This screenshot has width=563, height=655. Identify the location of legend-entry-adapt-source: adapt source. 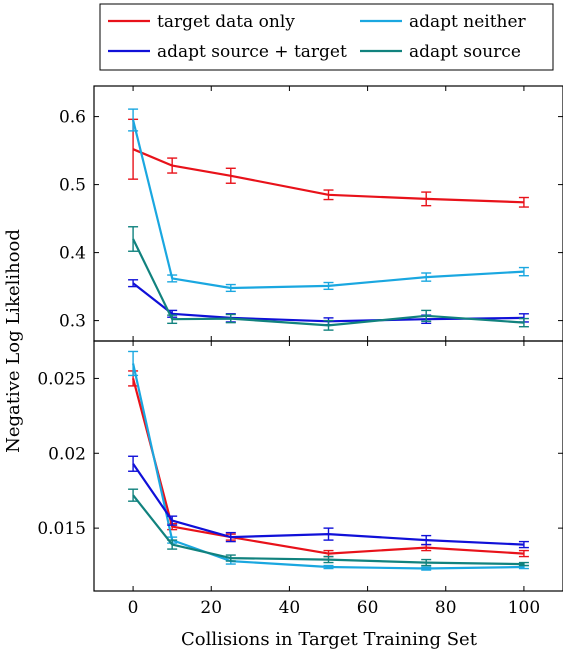
(440, 52).